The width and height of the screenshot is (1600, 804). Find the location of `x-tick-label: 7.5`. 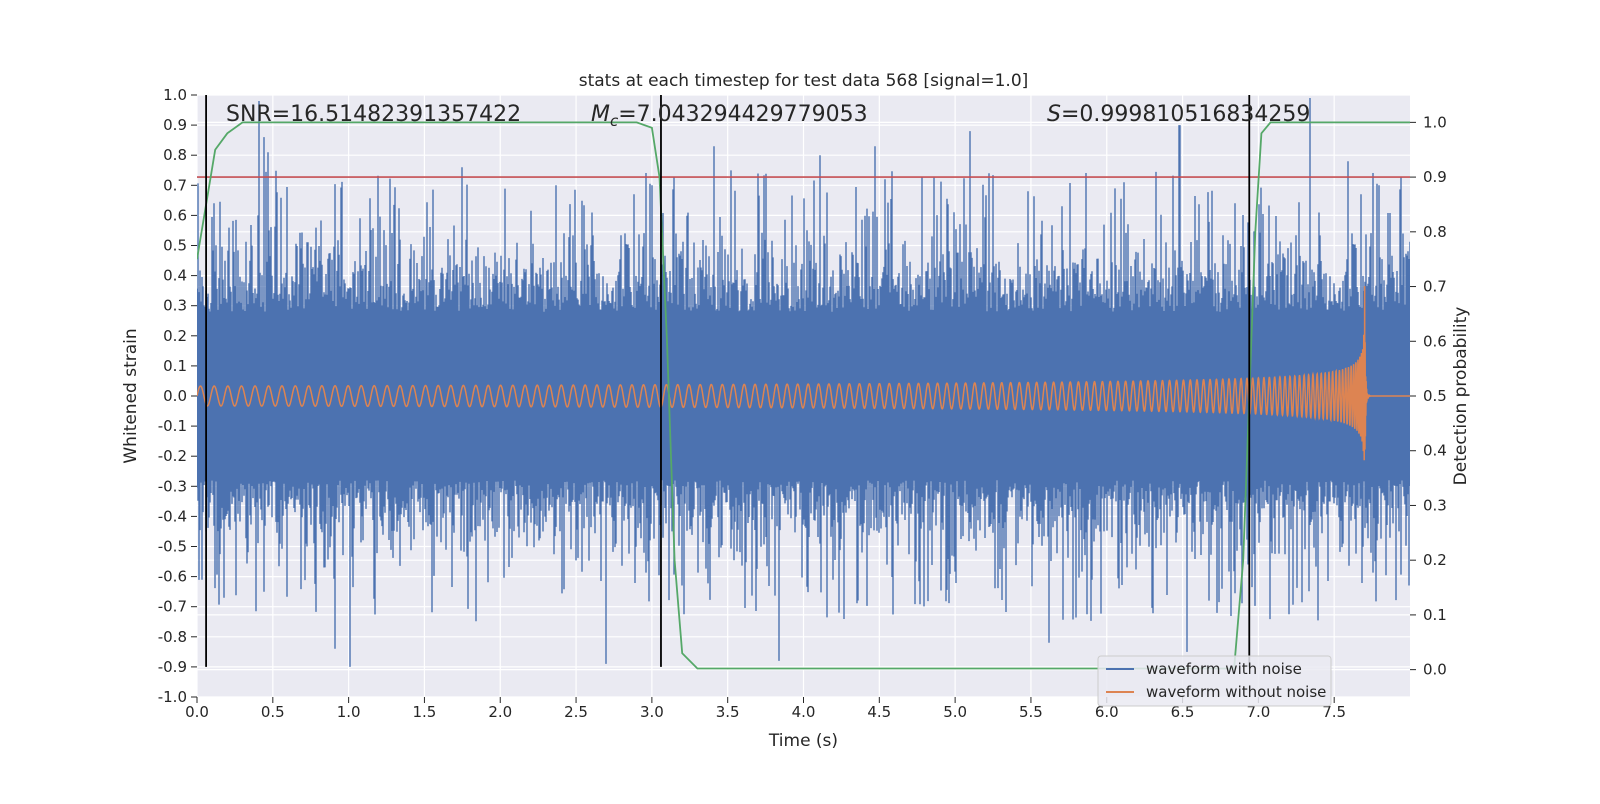

x-tick-label: 7.5 is located at coordinates (1334, 712).